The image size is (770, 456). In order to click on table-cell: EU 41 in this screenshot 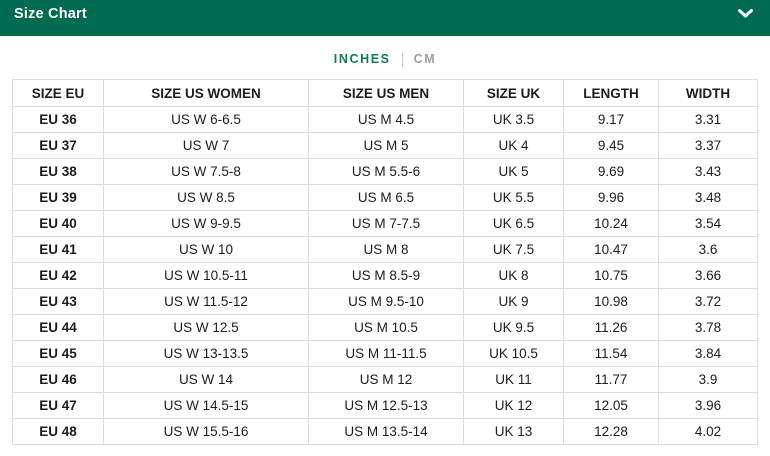, I will do `click(58, 249)`.